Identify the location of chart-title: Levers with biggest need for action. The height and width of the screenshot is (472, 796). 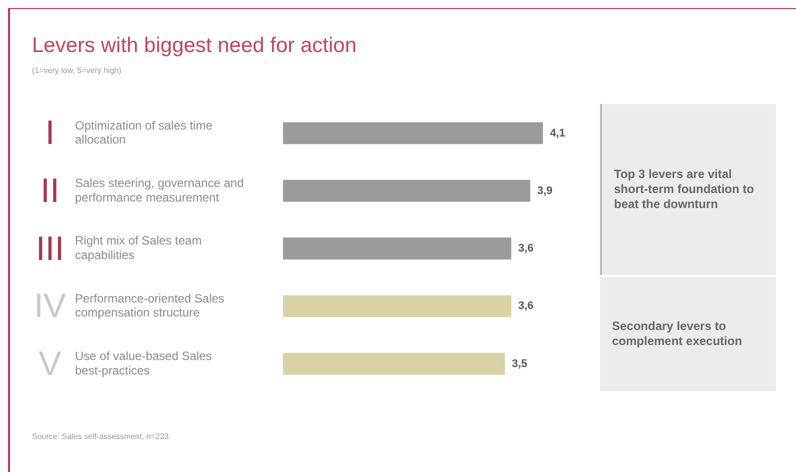
(194, 46).